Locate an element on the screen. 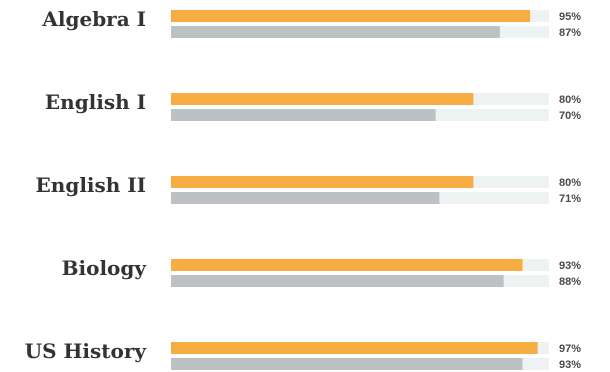 The image size is (610, 372). value-label-algebra-i-series-2: 87% is located at coordinates (570, 33).